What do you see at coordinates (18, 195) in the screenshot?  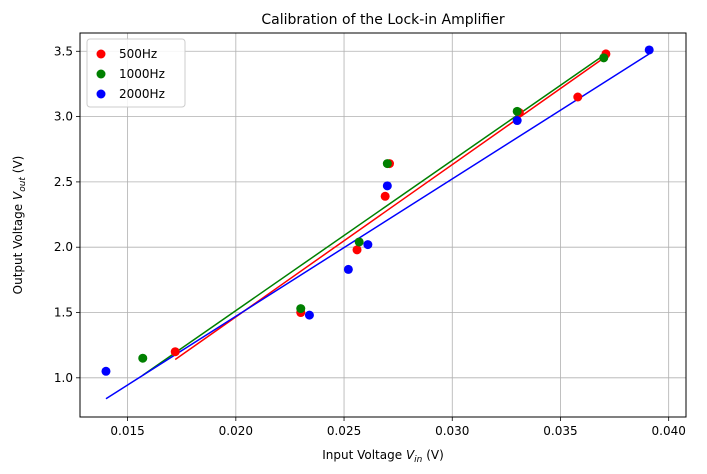 I see `y-axis-label-var: V` at bounding box center [18, 195].